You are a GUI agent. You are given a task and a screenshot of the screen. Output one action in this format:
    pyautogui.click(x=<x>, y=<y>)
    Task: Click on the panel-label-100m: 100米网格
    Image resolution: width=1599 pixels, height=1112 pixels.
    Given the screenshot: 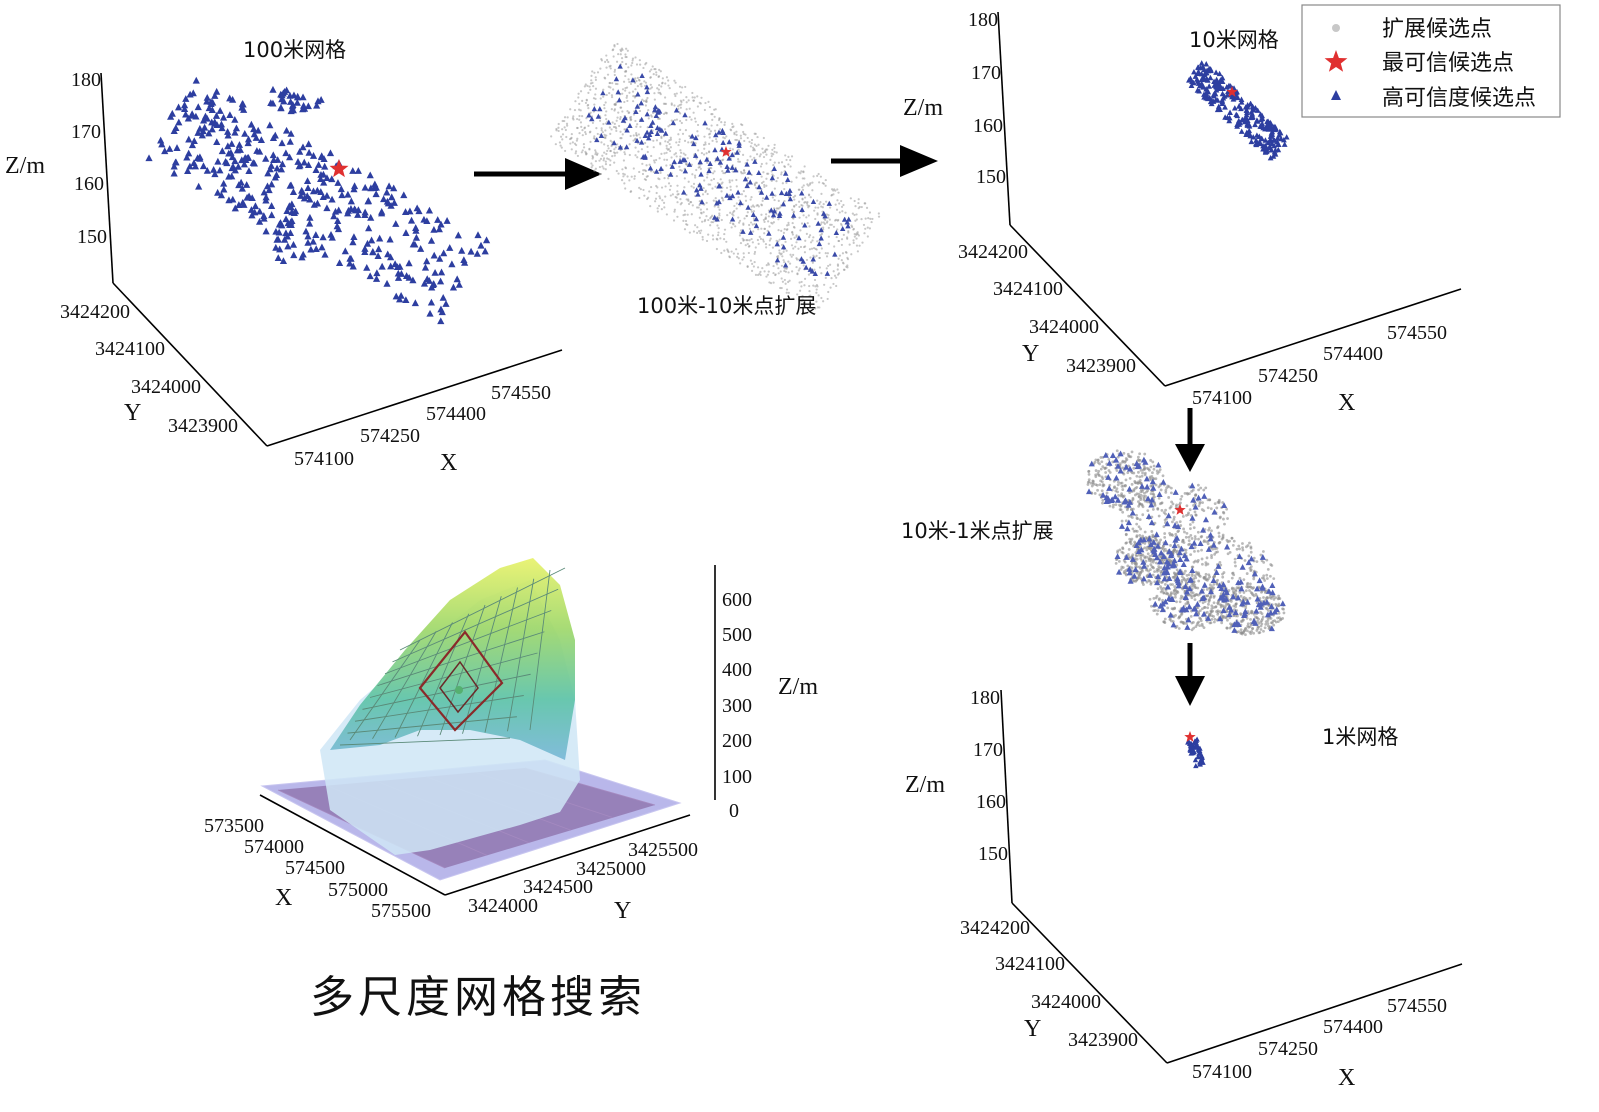 What is the action you would take?
    pyautogui.click(x=294, y=50)
    